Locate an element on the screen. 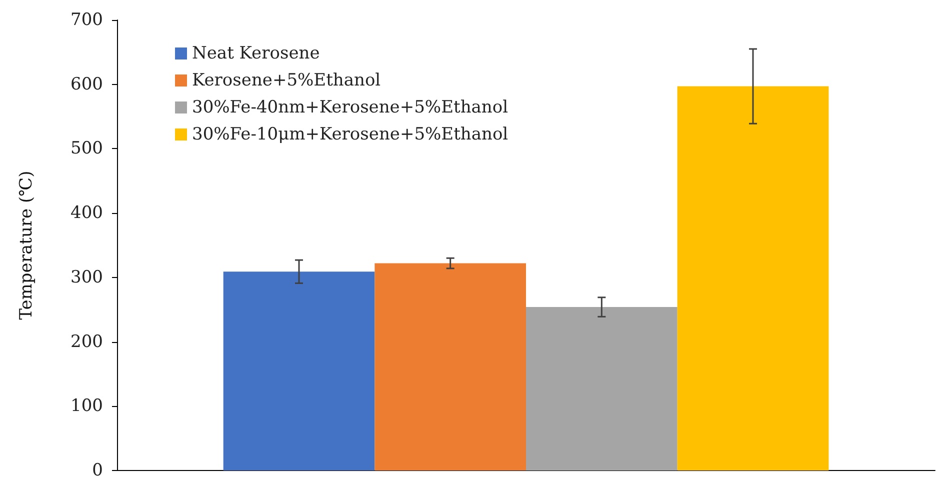  legend-label: Neat Kerosene is located at coordinates (256, 54).